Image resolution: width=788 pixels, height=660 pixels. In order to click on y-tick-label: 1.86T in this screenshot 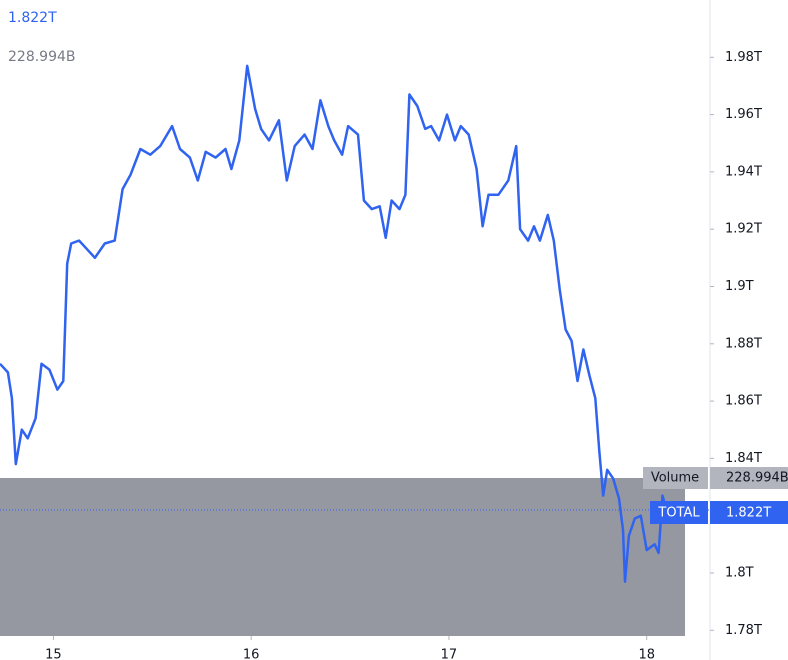, I will do `click(743, 401)`.